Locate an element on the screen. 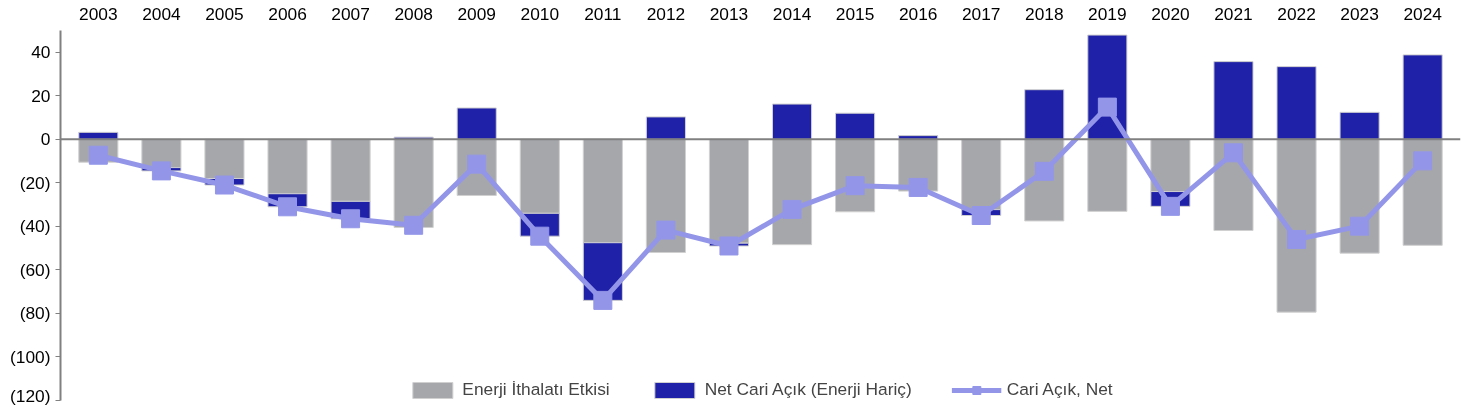 The height and width of the screenshot is (413, 1481). x-tick-label: 2024 is located at coordinates (1423, 13).